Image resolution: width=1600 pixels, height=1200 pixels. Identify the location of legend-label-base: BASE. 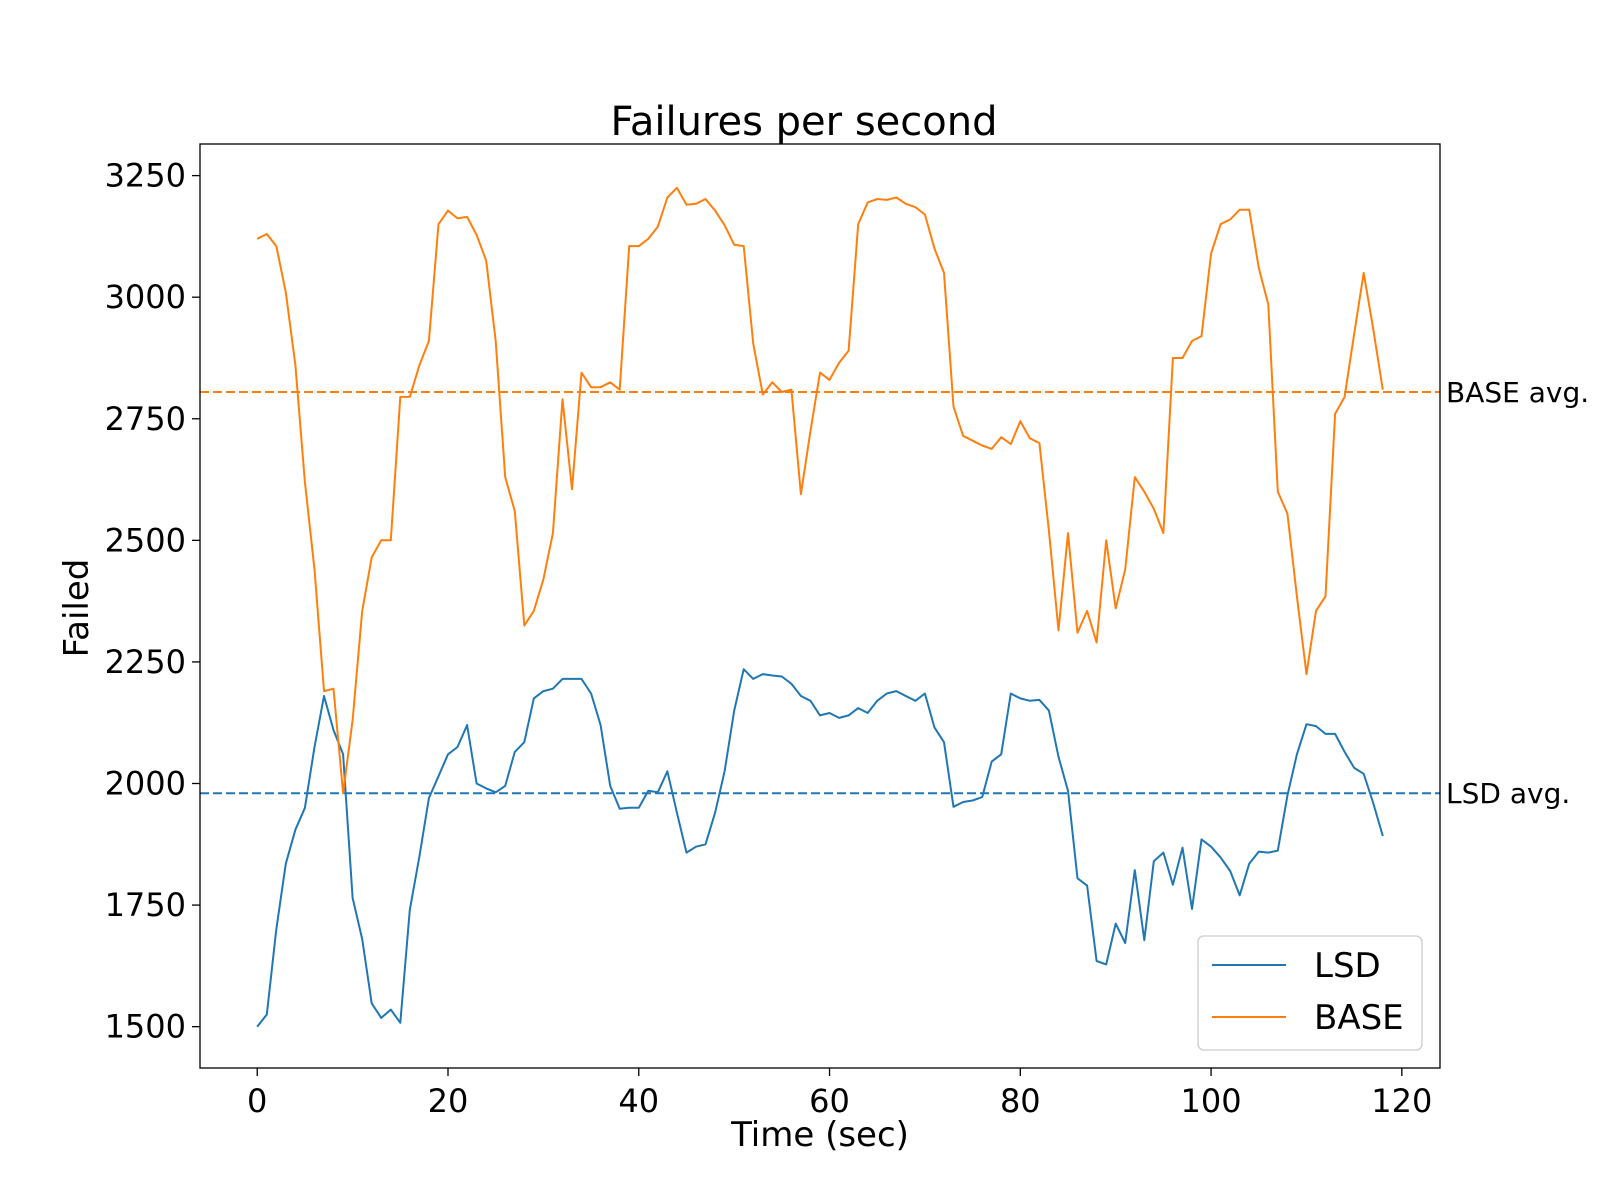
(1359, 1018).